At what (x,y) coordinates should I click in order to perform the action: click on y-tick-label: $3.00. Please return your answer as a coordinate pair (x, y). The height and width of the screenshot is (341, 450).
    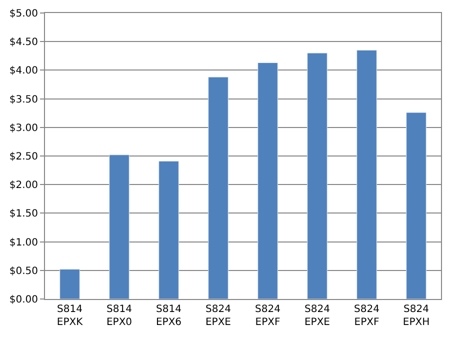
    Looking at the image, I should click on (23, 128).